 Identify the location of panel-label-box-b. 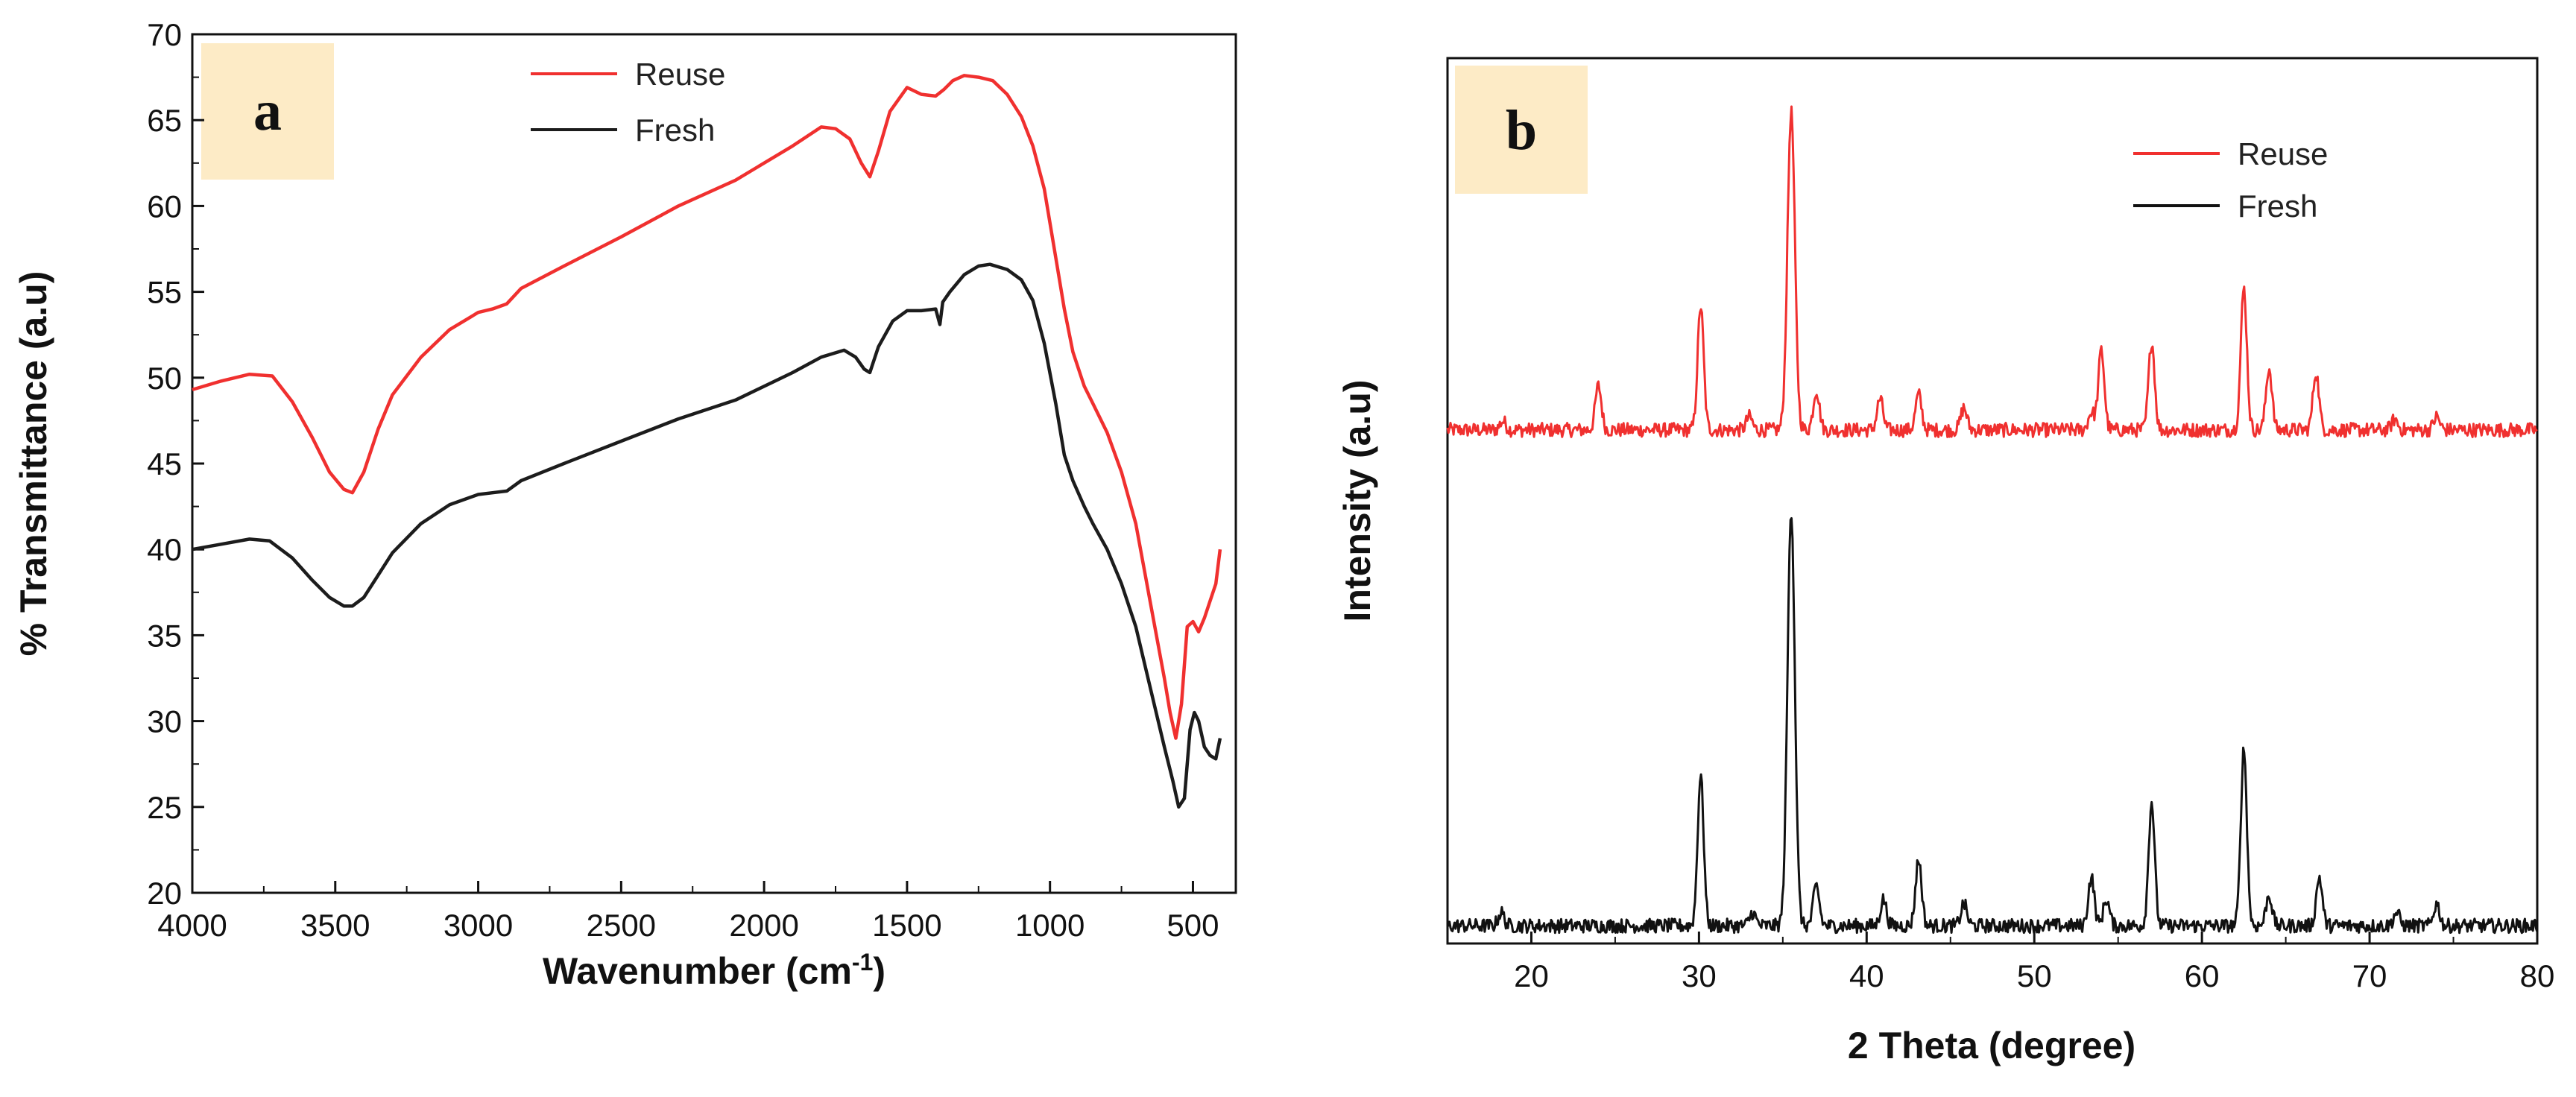
(1521, 130).